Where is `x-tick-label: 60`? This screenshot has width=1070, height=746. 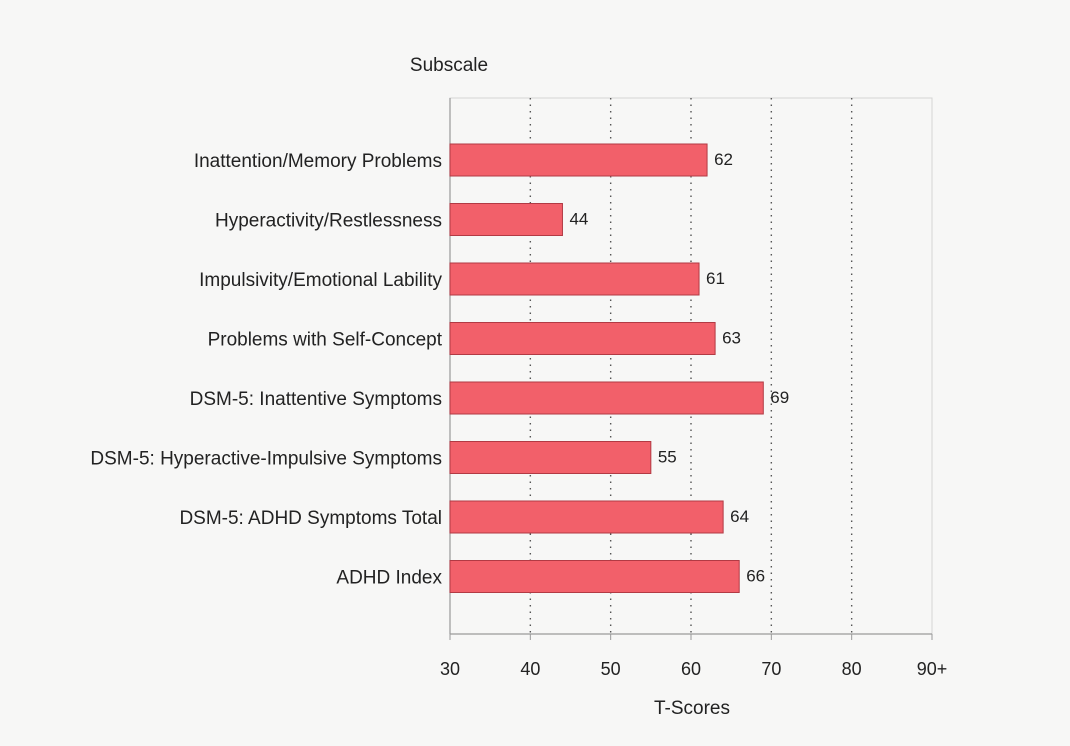 x-tick-label: 60 is located at coordinates (691, 669).